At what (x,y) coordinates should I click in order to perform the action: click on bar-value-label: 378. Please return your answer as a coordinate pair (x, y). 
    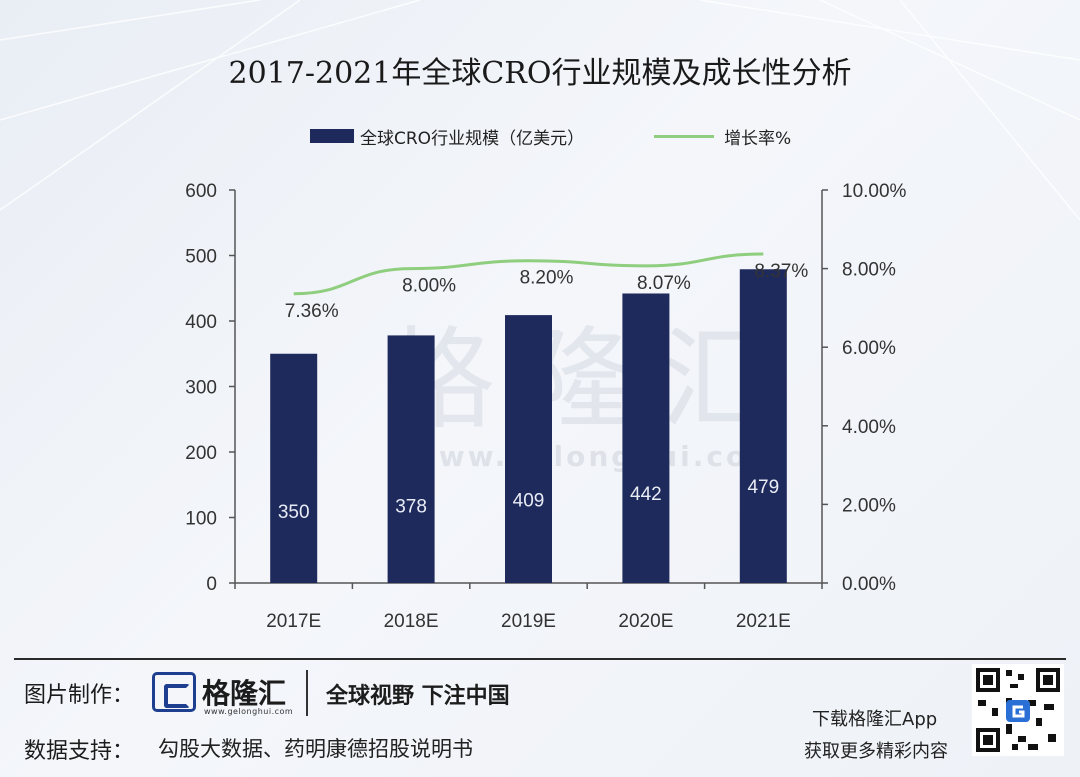
    Looking at the image, I should click on (411, 507).